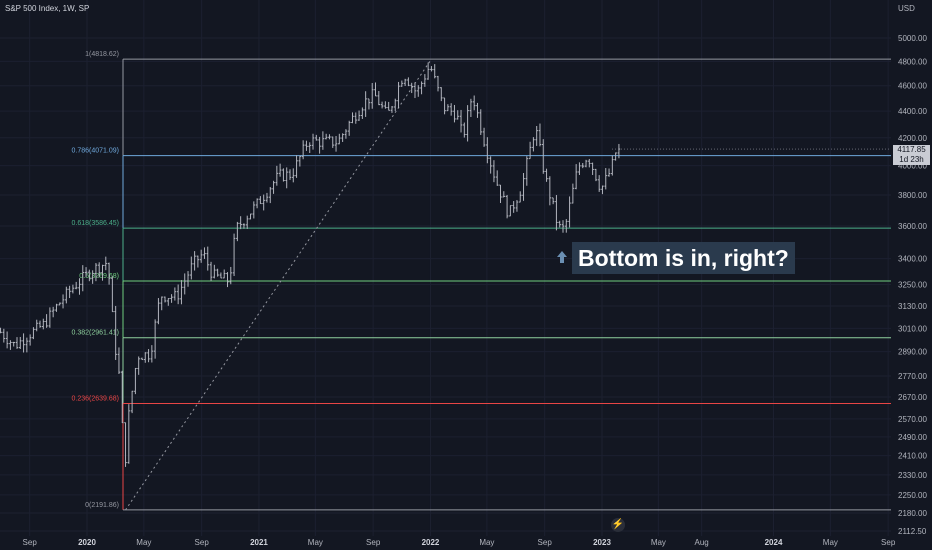 This screenshot has width=932, height=550. What do you see at coordinates (912, 111) in the screenshot?
I see `price-tick-label: 4400.00` at bounding box center [912, 111].